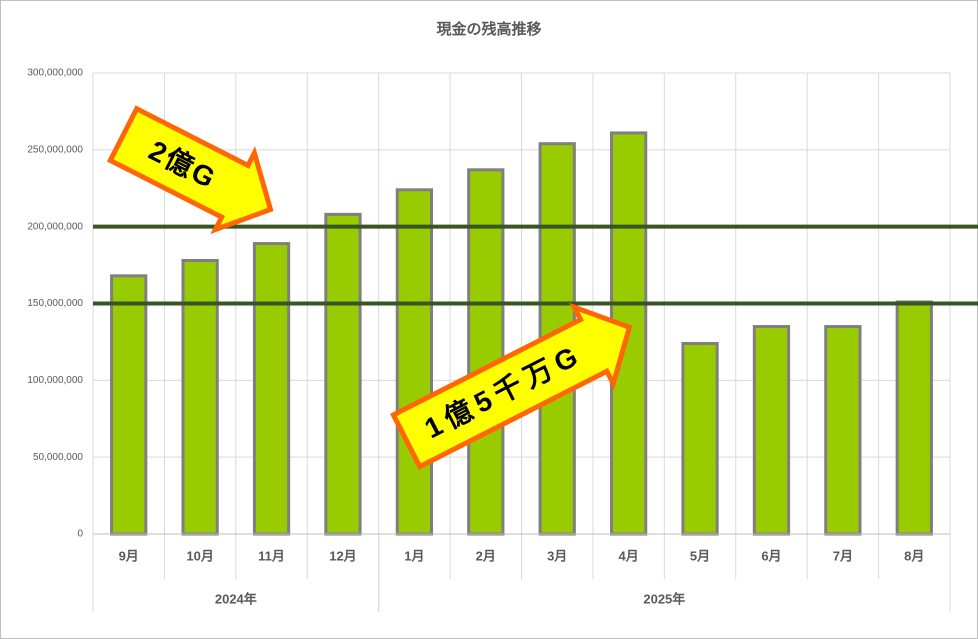  Describe the element at coordinates (342, 555) in the screenshot. I see `x-tick-label: 12月` at that location.